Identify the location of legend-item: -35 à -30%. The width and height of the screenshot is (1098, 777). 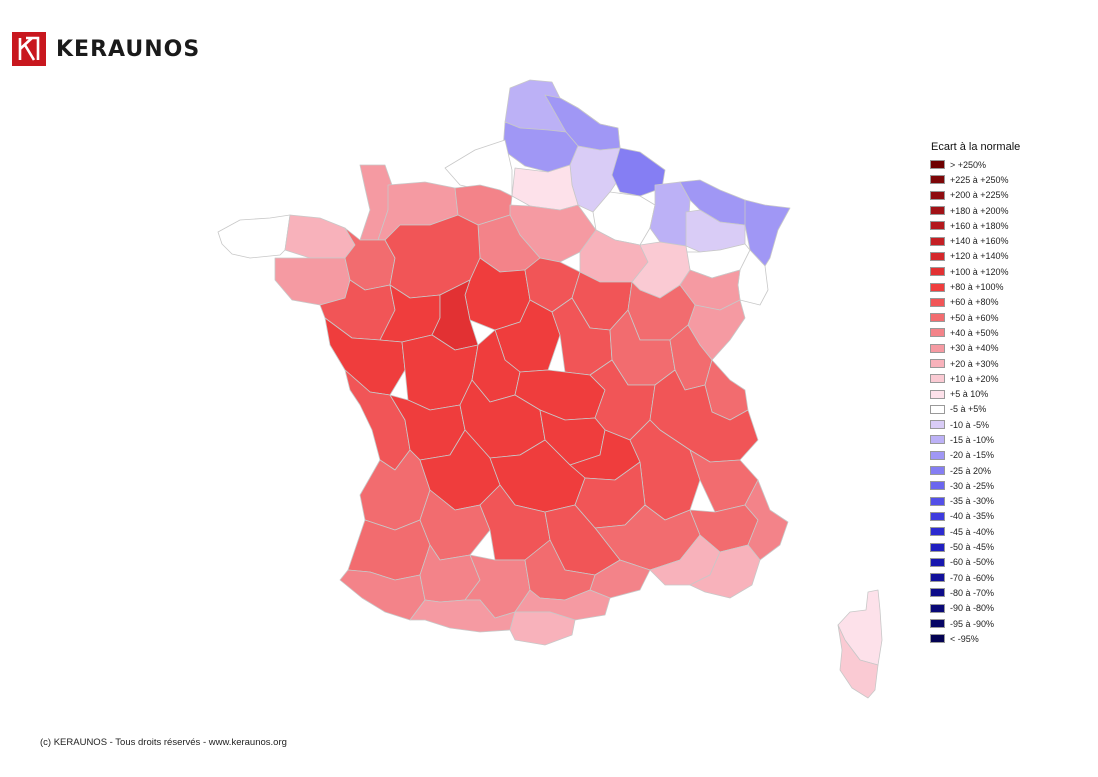
(1004, 501).